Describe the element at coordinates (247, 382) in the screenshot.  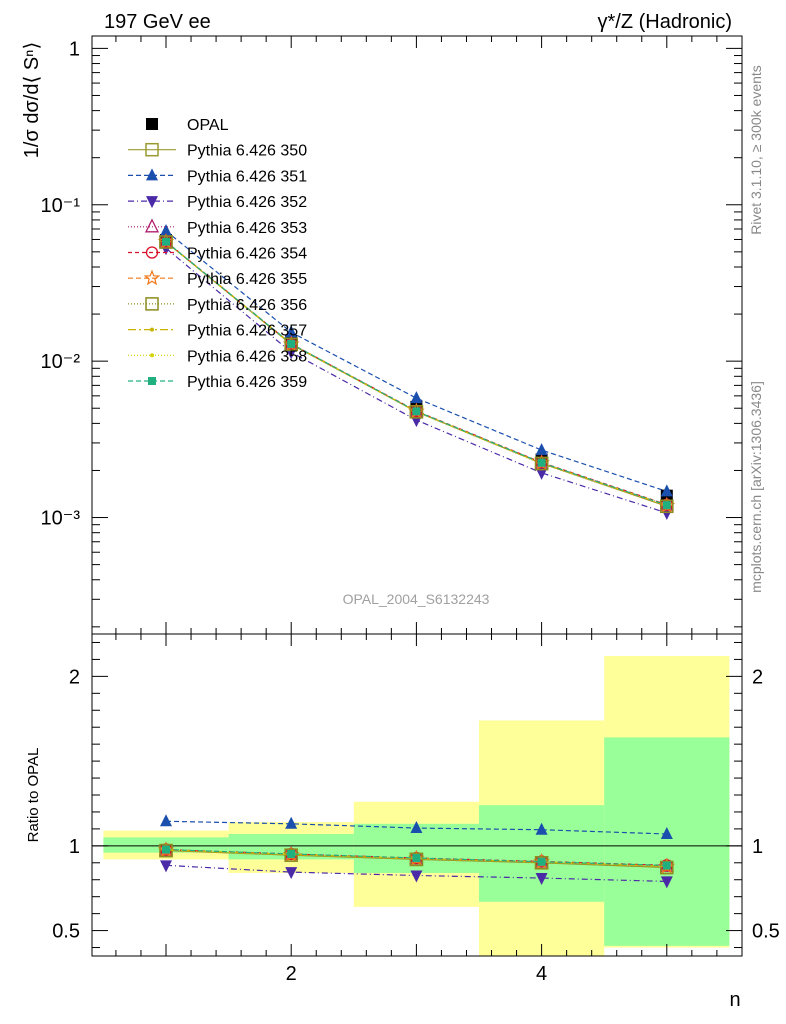
I see `legend-label-10: Pythia 6.426 359` at that location.